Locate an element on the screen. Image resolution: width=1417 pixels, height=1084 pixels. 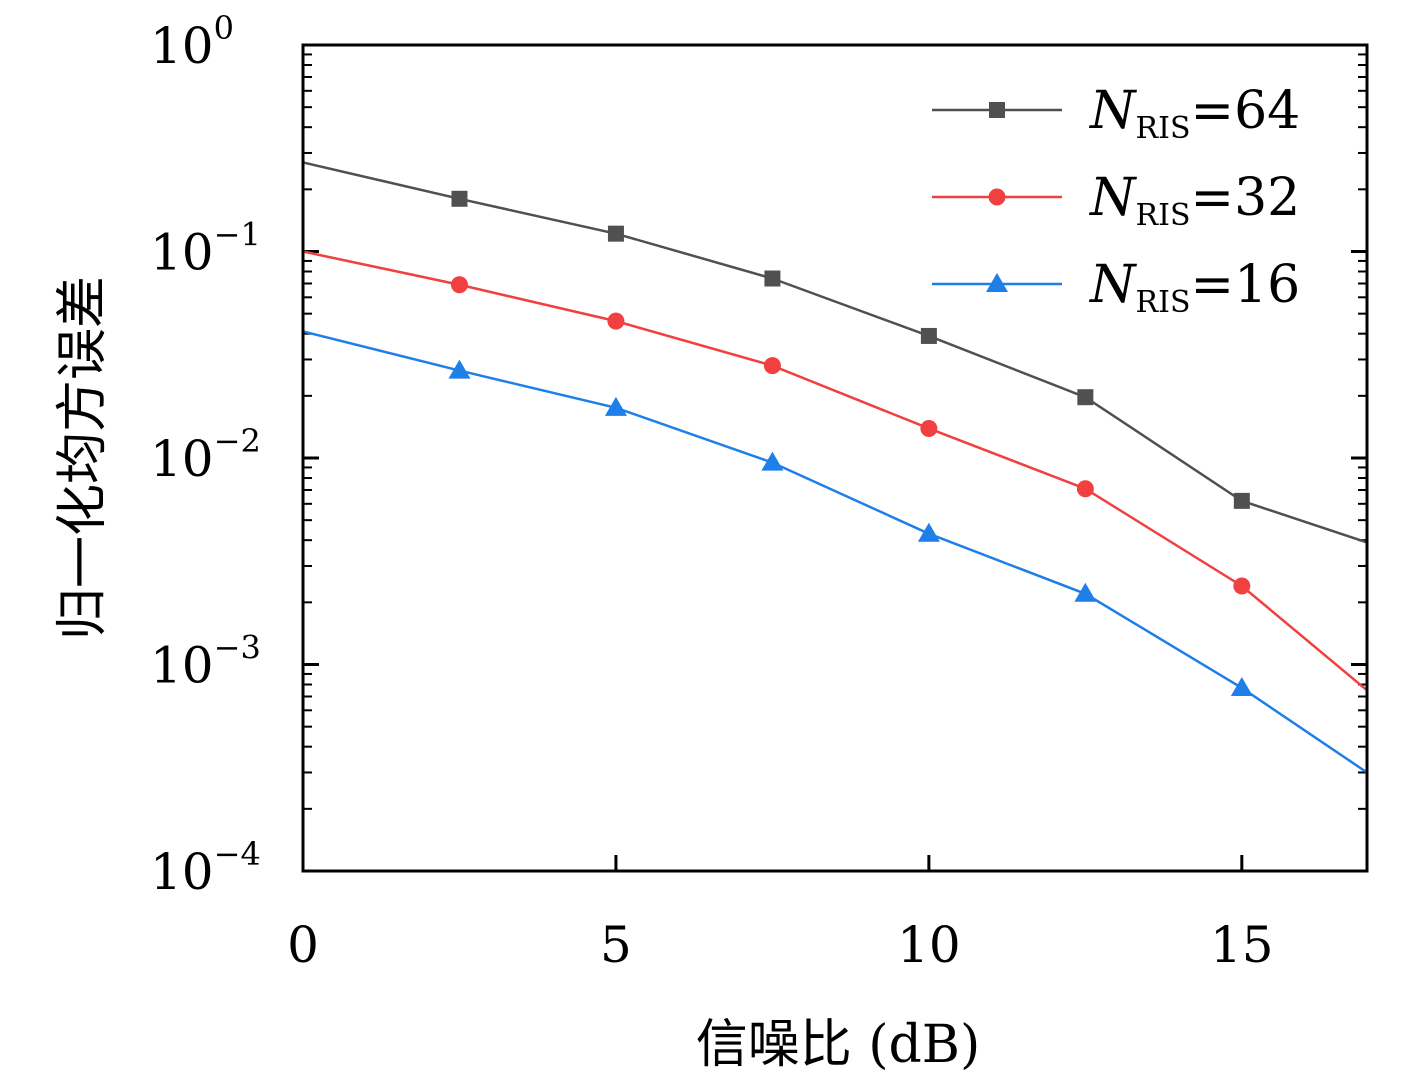
x-axis-label: 信噪比 (dB) is located at coordinates (838, 1045).